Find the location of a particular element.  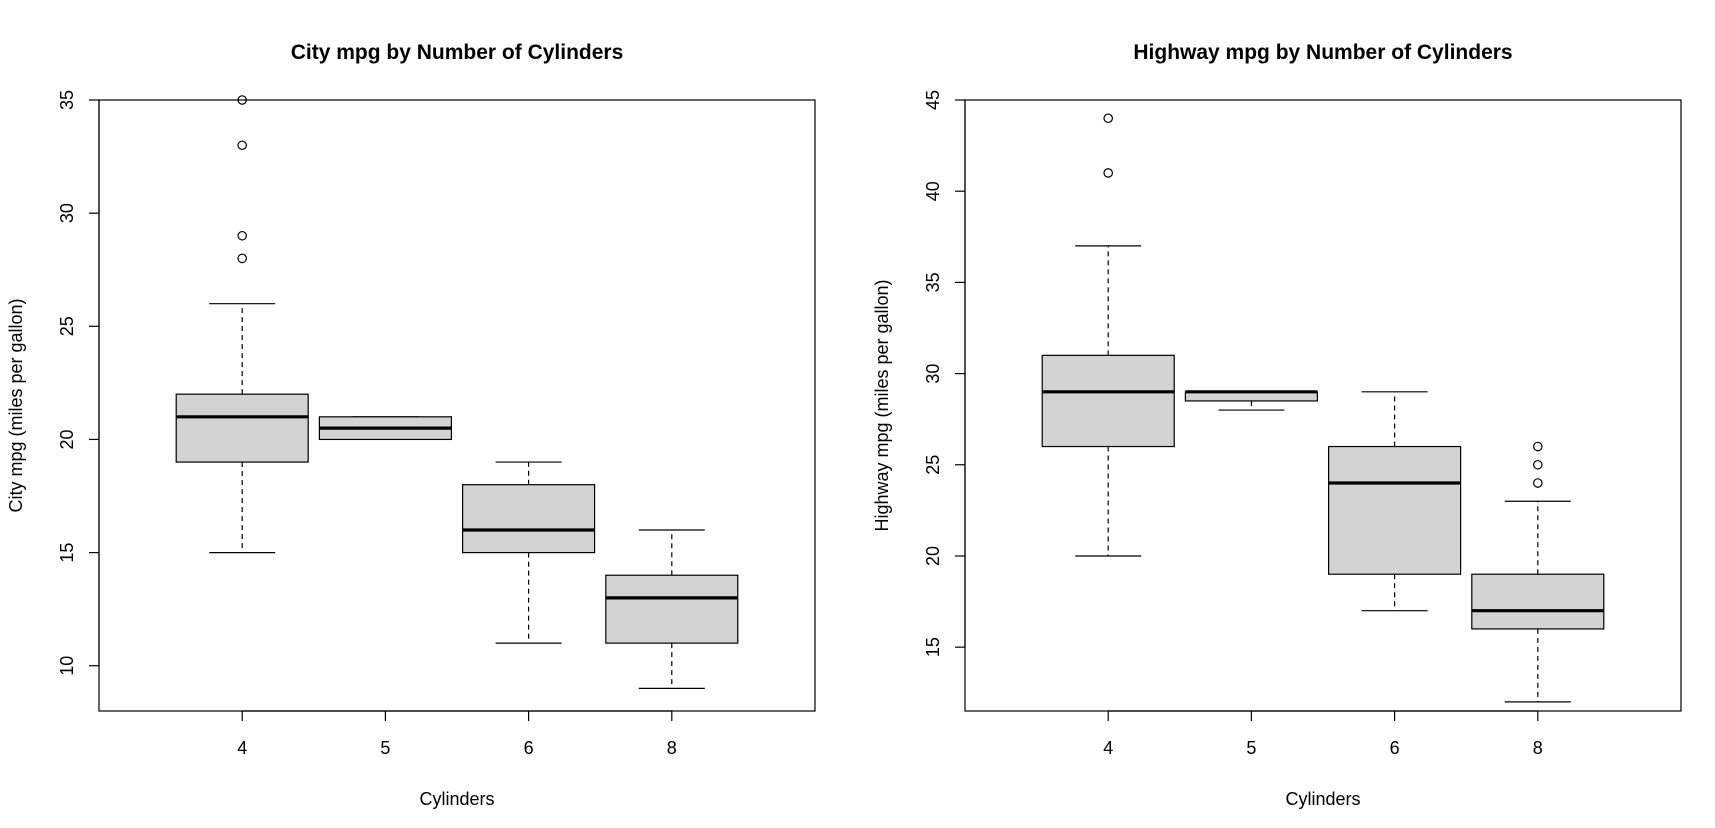

y-tick-label: 40 is located at coordinates (933, 191).